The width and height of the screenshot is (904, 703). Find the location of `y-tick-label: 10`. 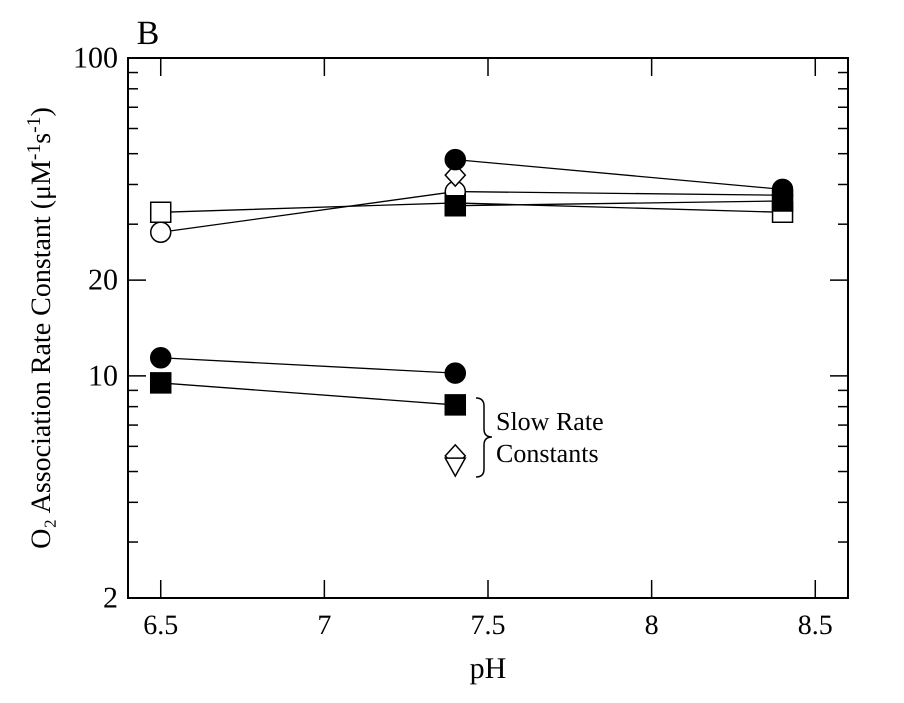

y-tick-label: 10 is located at coordinates (103, 375).